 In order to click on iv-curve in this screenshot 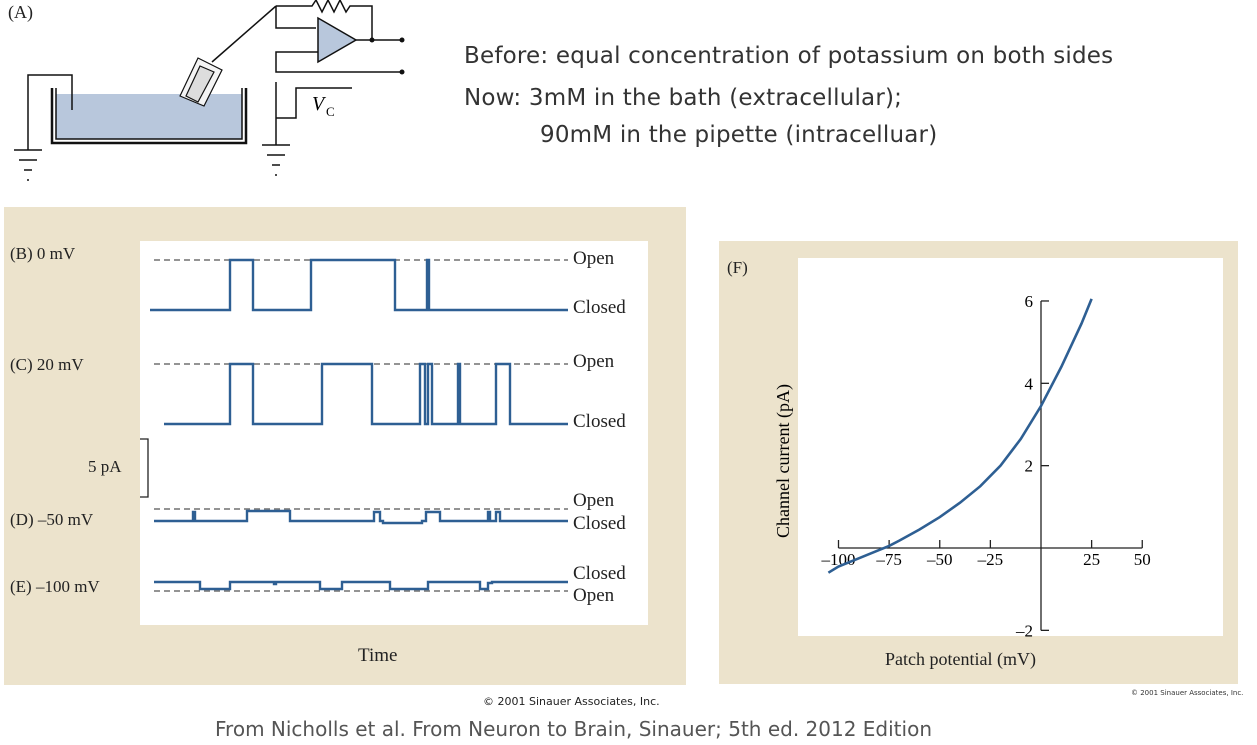, I will do `click(960, 436)`.